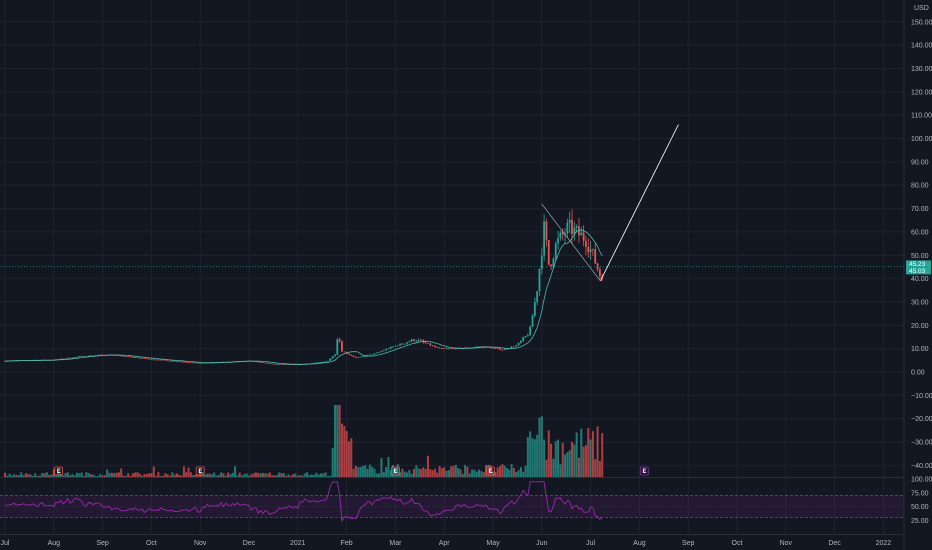 This screenshot has height=550, width=932. What do you see at coordinates (920, 256) in the screenshot?
I see `price-tick-label: 50.00` at bounding box center [920, 256].